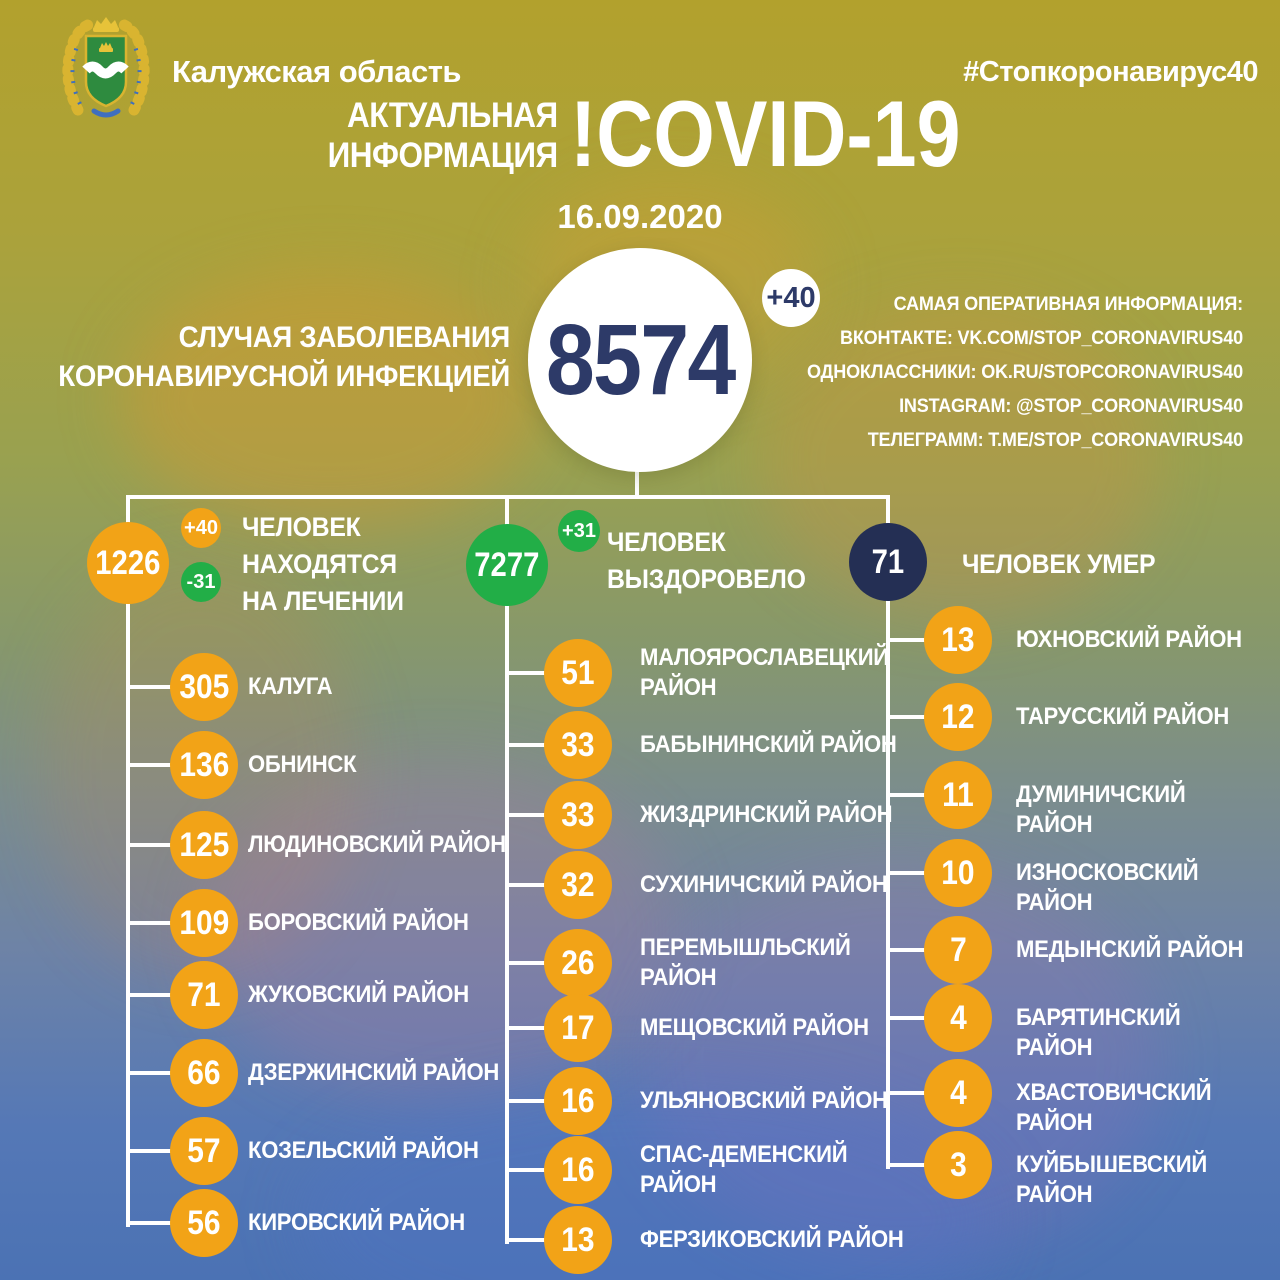 The height and width of the screenshot is (1280, 1280). Describe the element at coordinates (330, 400) in the screenshot. I see `swirl-blob` at that location.